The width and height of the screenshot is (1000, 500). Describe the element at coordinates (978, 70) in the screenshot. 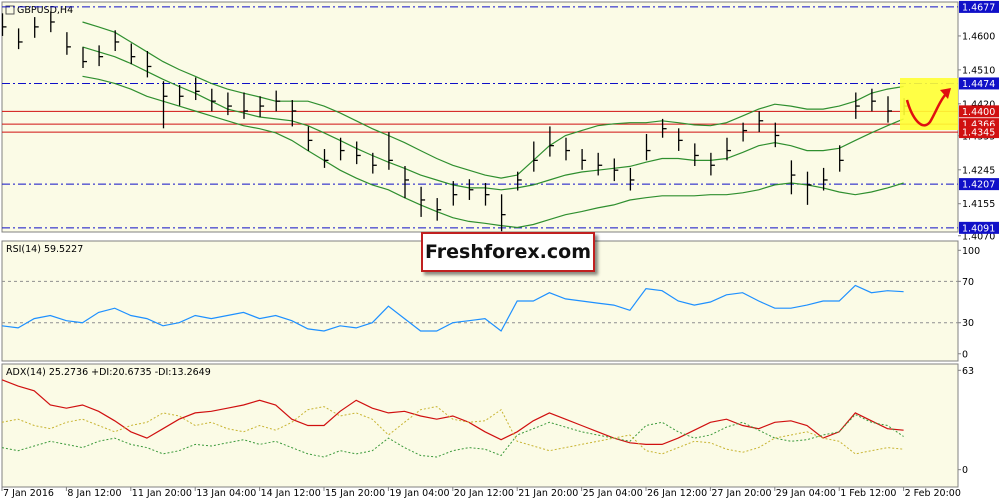

I see `y-tick-label: 1.4510` at that location.